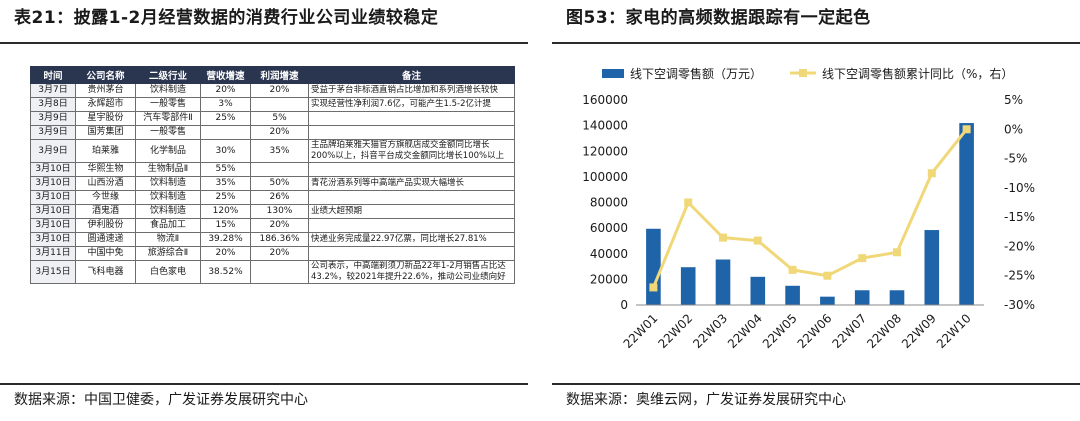 The image size is (1080, 421). Describe the element at coordinates (411, 239) in the screenshot. I see `cell-note: 快递业务完成量22.97亿票，同比增长27.81%` at that location.